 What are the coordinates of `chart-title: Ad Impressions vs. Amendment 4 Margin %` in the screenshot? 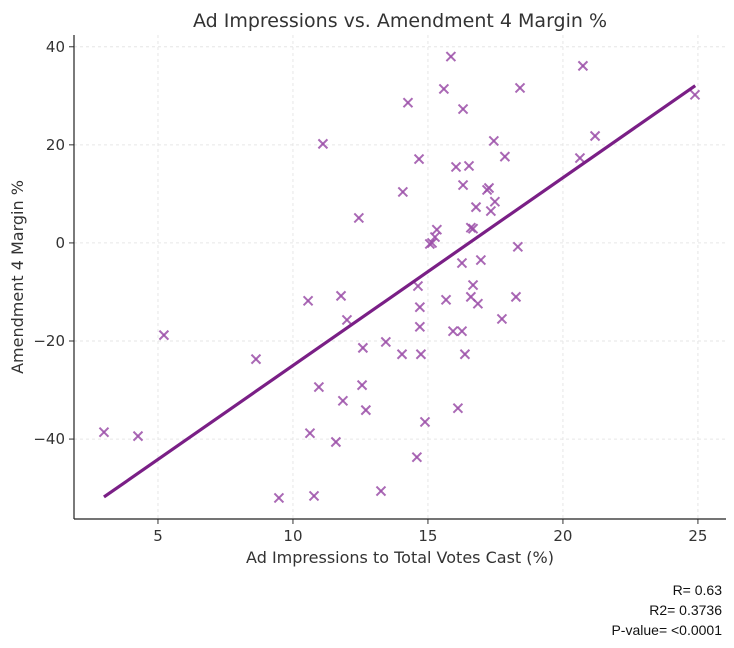 It's located at (400, 21).